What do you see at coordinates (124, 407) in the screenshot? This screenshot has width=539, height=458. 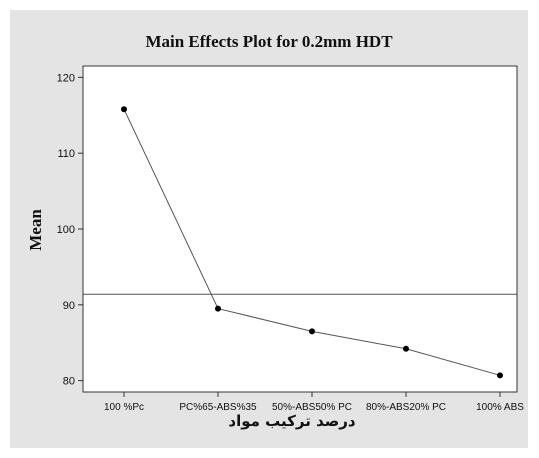 I see `x-tick-label: 100 %Pc` at bounding box center [124, 407].